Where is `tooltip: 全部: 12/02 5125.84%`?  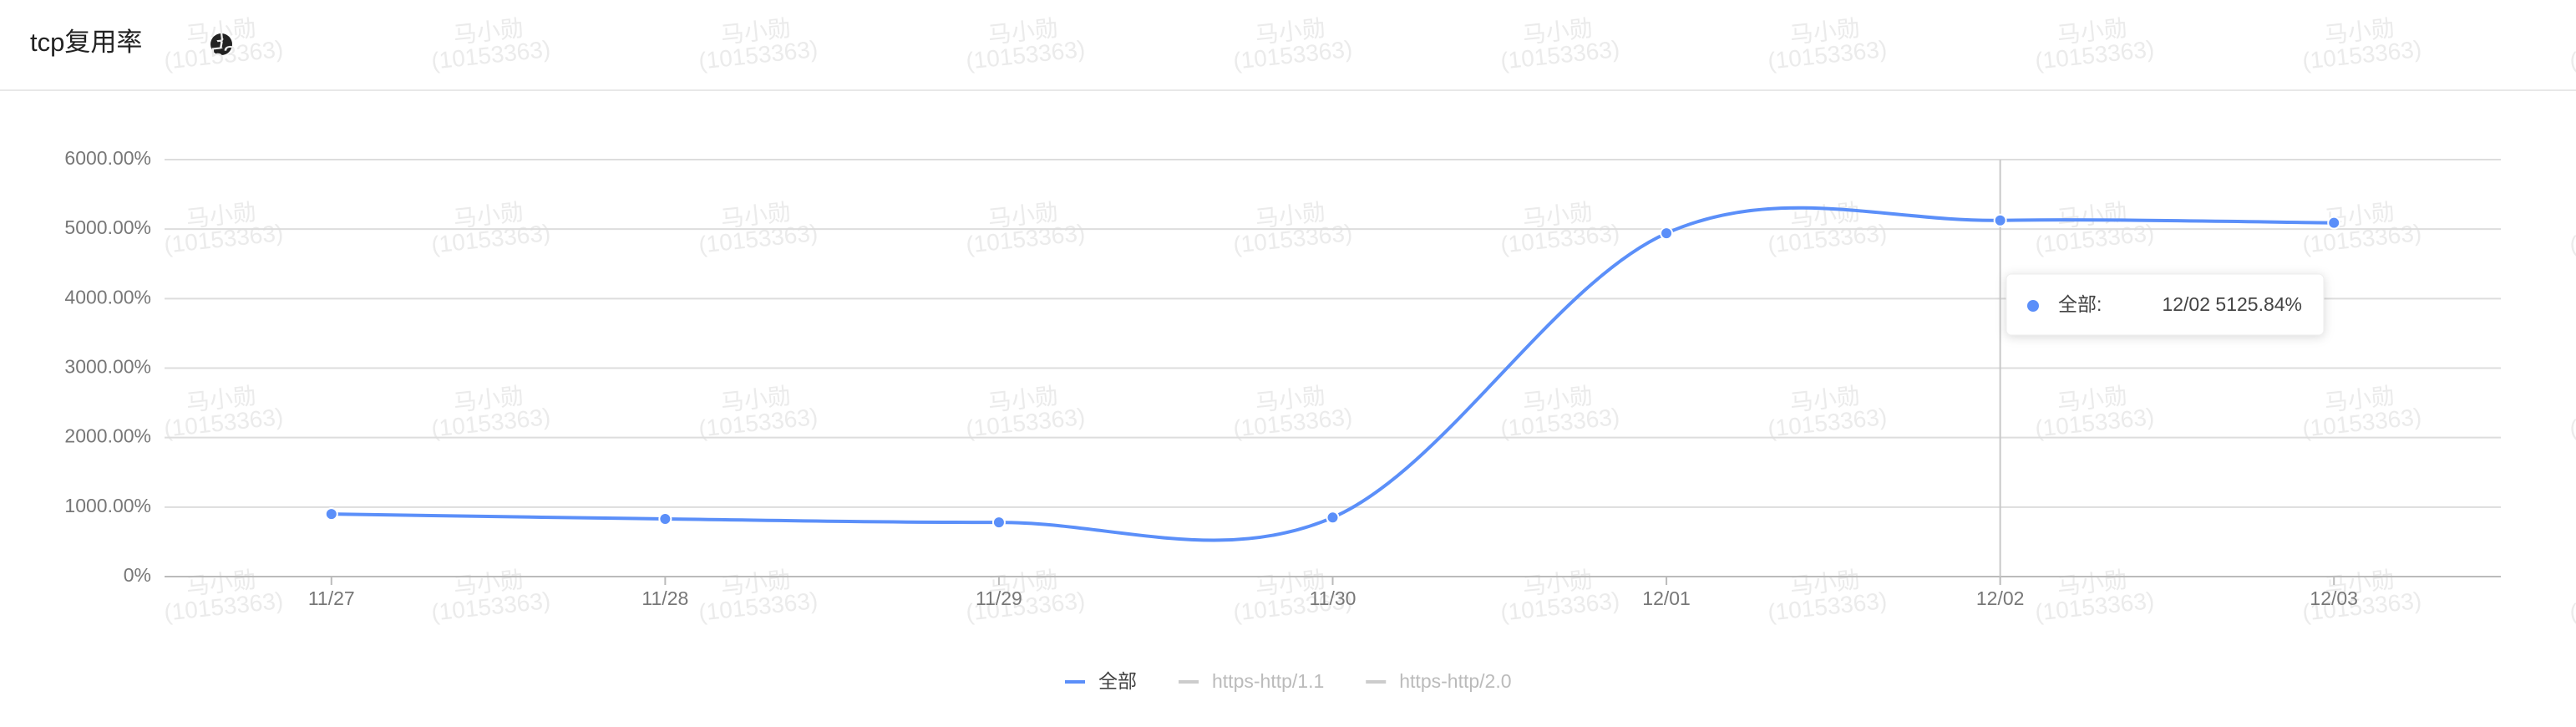
tooltip: 全部: 12/02 5125.84% is located at coordinates (2165, 304).